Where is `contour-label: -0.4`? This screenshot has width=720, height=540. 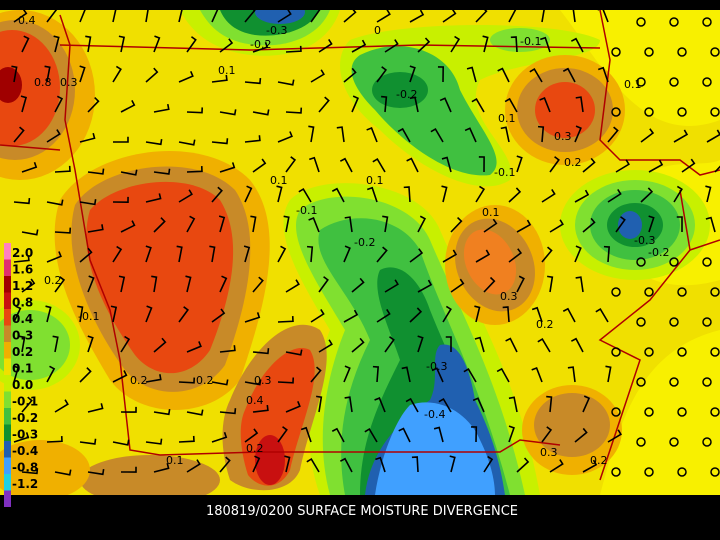
contour-label: -0.4 is located at coordinates (434, 414).